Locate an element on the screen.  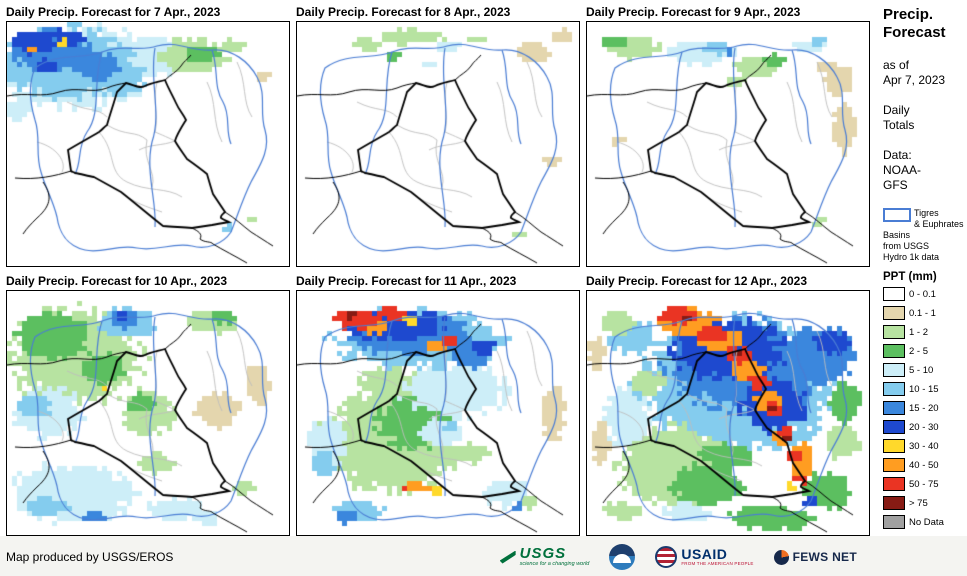
map-credit: Map produced by USGS/EROS is located at coordinates (90, 557).